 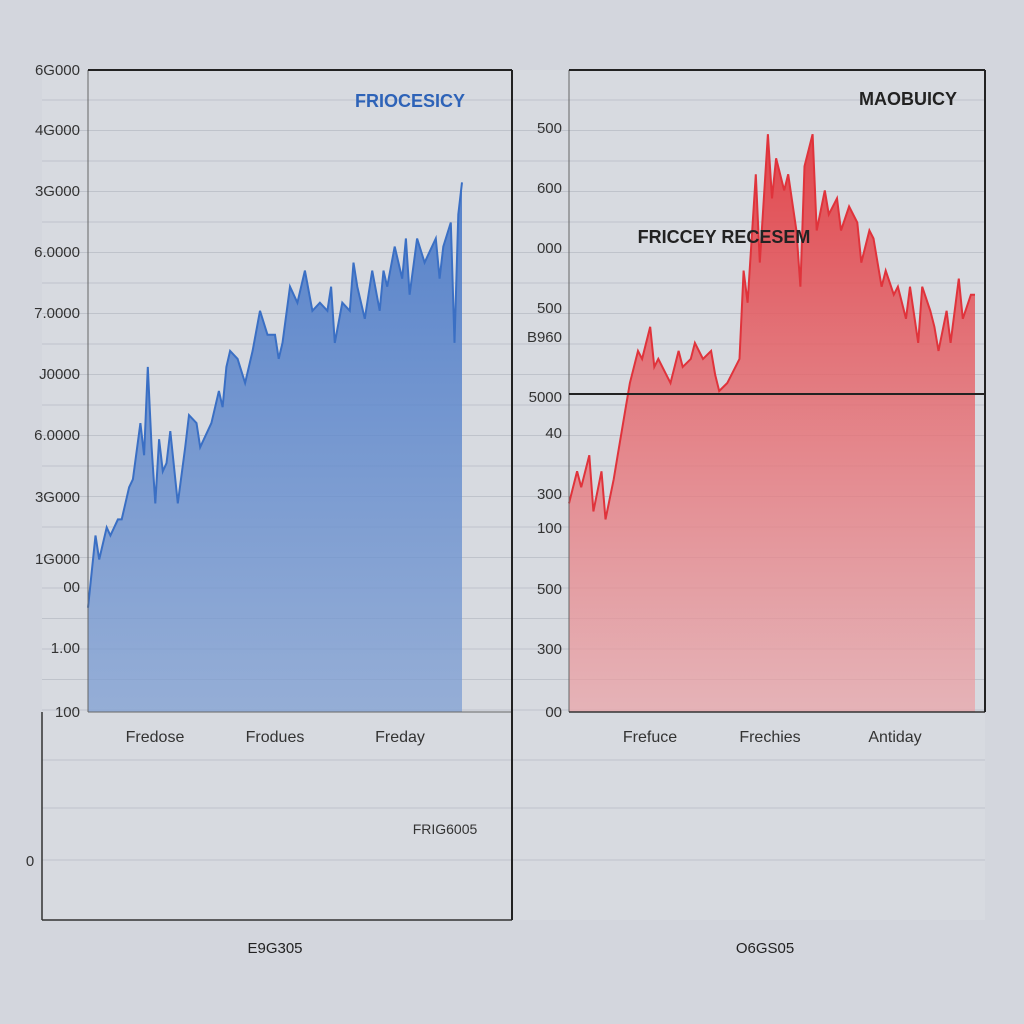 I want to click on left-footer-label: E9G305, so click(x=274, y=948).